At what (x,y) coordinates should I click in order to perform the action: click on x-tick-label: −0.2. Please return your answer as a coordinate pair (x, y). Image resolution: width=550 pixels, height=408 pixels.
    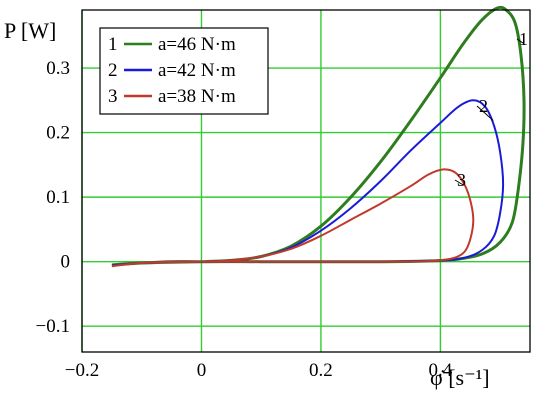
    Looking at the image, I should click on (82, 370).